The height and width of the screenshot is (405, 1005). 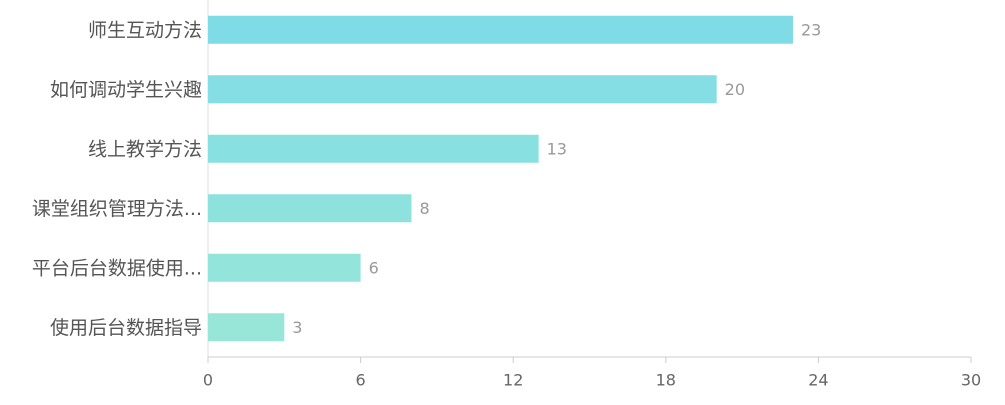 What do you see at coordinates (145, 30) in the screenshot?
I see `y-tick-label: 师生互动方法` at bounding box center [145, 30].